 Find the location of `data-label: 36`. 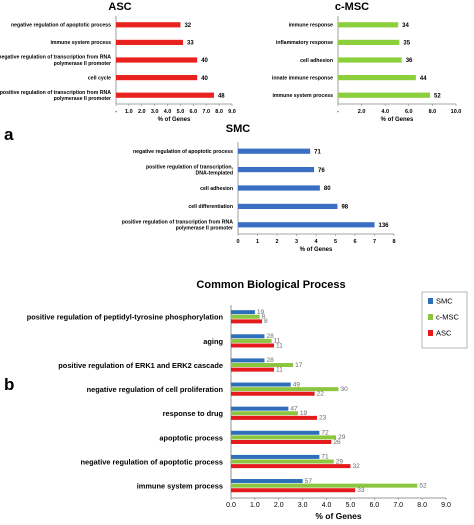

data-label: 36 is located at coordinates (409, 61).